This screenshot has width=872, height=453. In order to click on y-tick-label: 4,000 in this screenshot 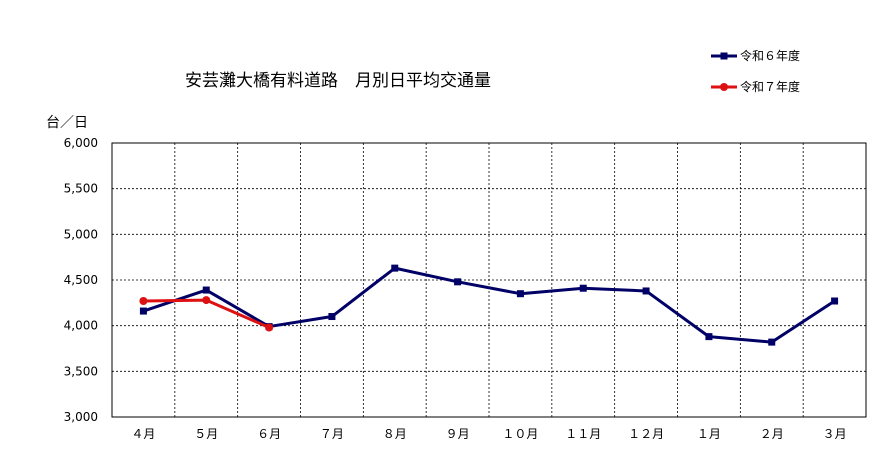, I will do `click(81, 326)`.